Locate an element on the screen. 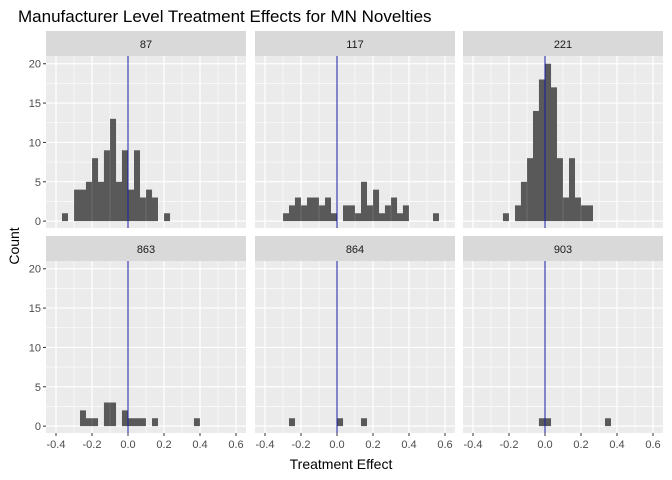  facet-strip-label: 863 is located at coordinates (146, 250).